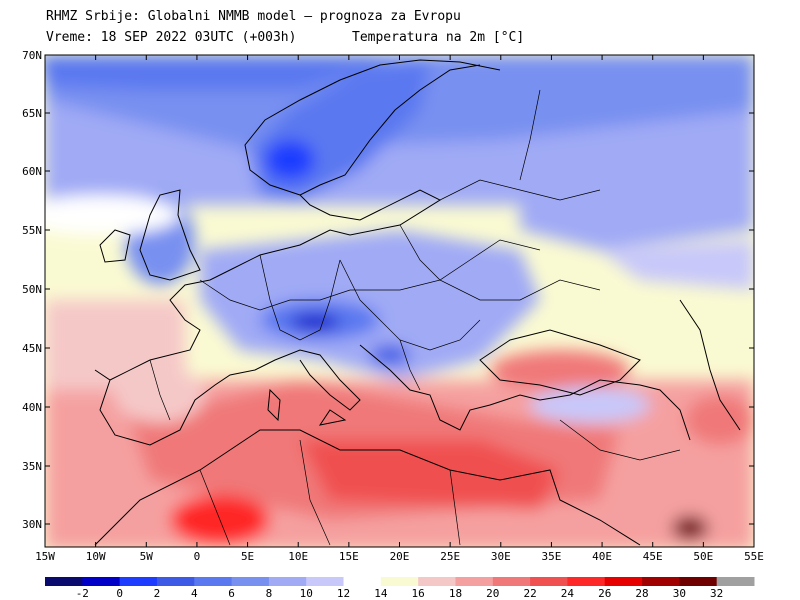 The image size is (800, 600). Describe the element at coordinates (119, 593) in the screenshot. I see `colorbar-label: 0` at that location.